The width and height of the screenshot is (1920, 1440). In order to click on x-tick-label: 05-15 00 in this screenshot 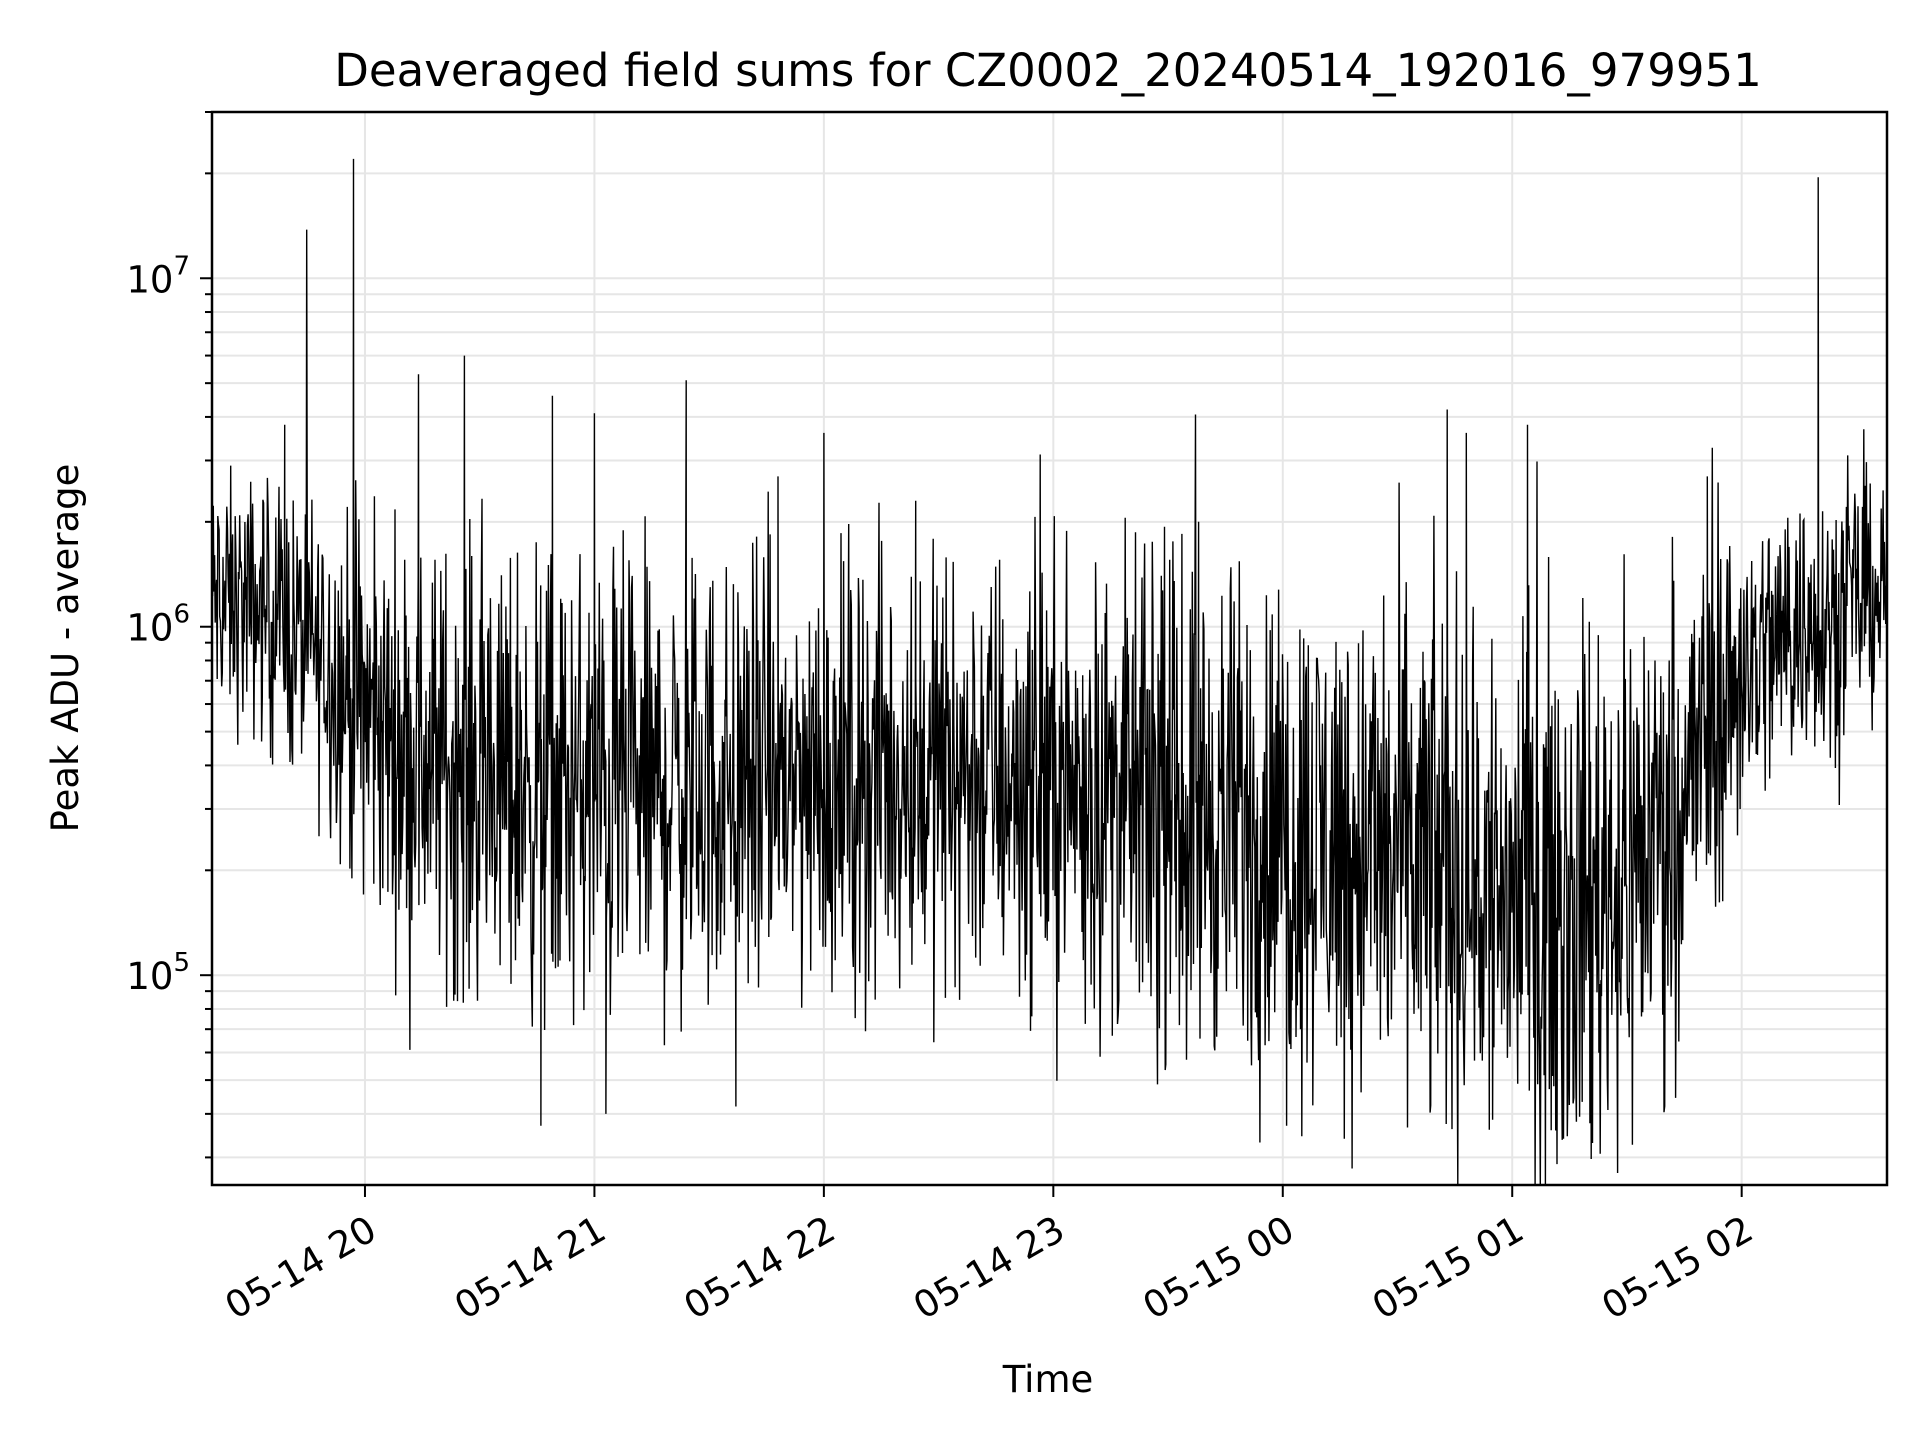, I will do `click(1219, 1268)`.